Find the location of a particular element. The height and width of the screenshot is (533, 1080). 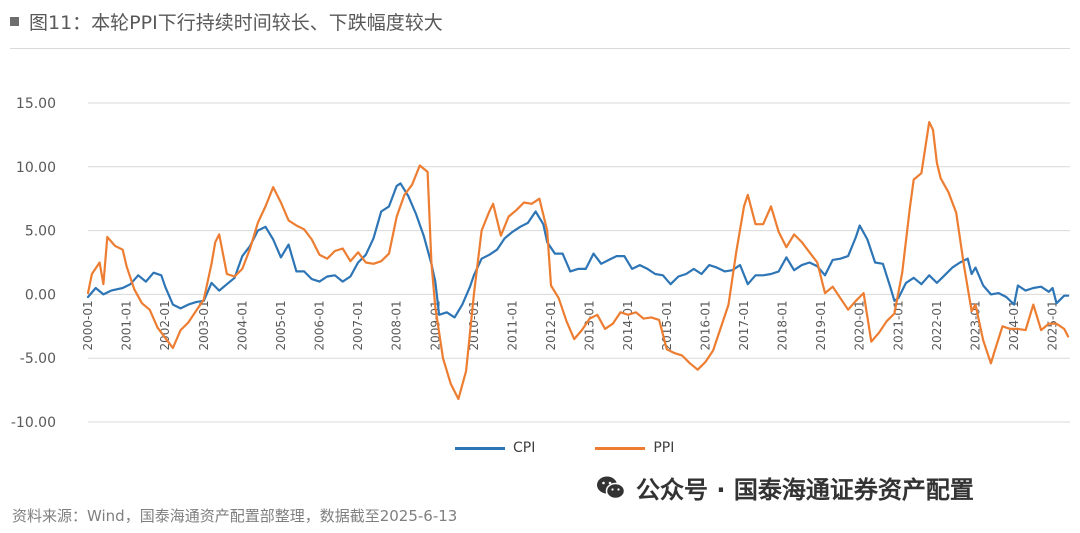

x-tick-label: 2013-01 is located at coordinates (590, 325).